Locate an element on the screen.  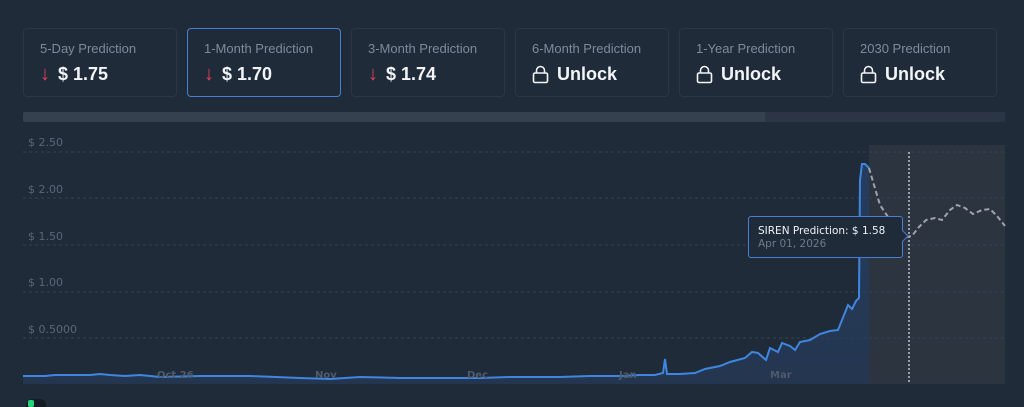
card-label: 3-Month Prediction is located at coordinates (423, 48).